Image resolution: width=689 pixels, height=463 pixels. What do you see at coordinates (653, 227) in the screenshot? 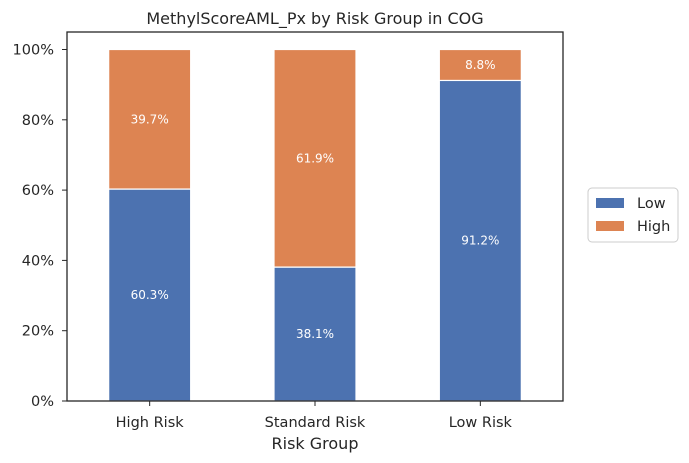
I see `legend-label-high: High` at bounding box center [653, 227].